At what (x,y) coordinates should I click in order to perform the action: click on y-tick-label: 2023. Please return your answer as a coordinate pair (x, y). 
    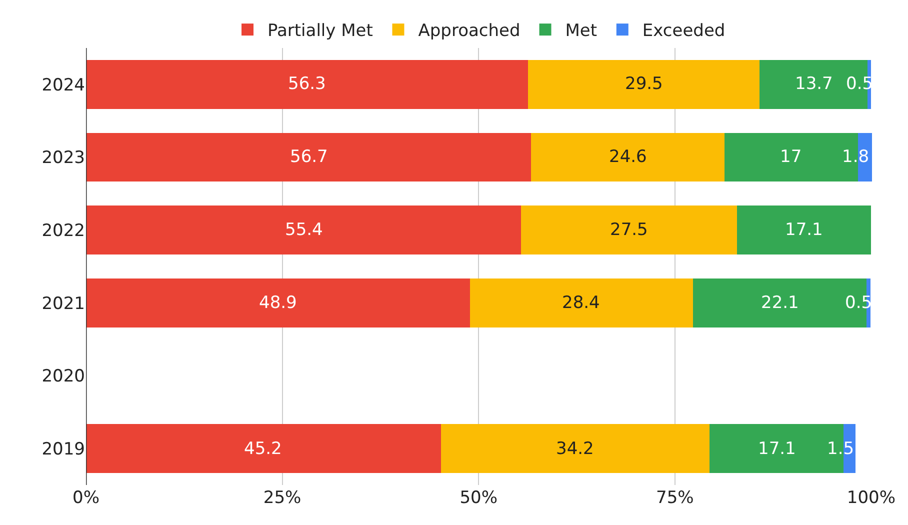
    Looking at the image, I should click on (63, 158).